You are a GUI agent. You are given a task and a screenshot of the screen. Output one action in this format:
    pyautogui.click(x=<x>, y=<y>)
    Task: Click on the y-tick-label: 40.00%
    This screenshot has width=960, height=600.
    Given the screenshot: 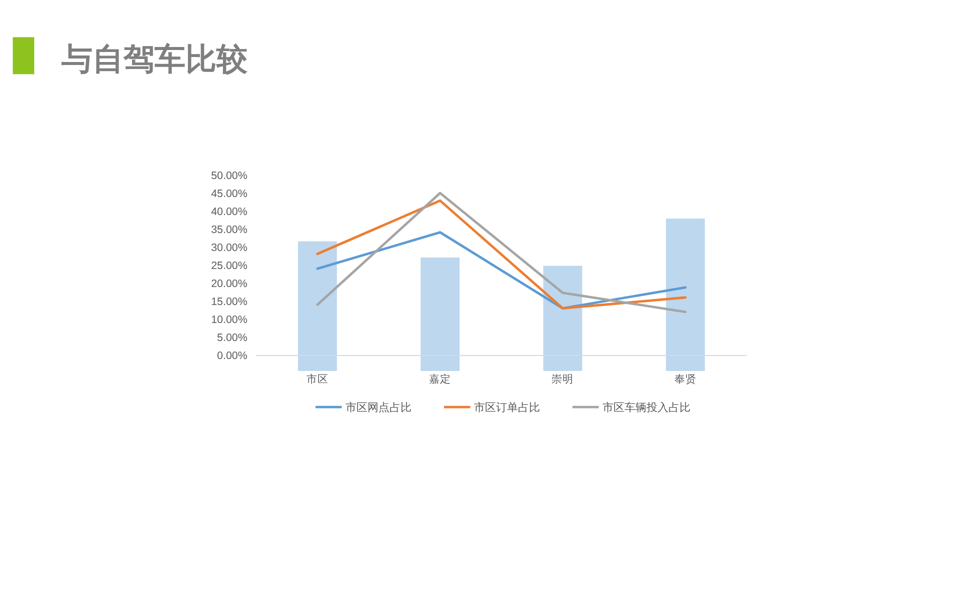 What is the action you would take?
    pyautogui.click(x=229, y=212)
    